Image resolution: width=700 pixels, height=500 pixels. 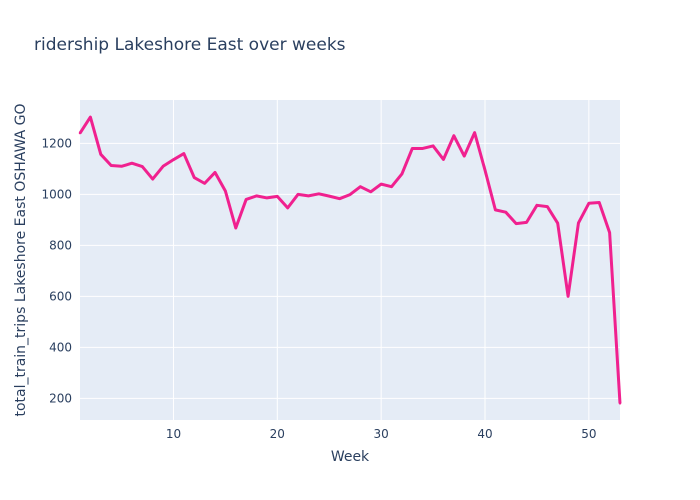 What do you see at coordinates (190, 45) in the screenshot?
I see `chart-title: ridership Lakeshore East over weeks` at bounding box center [190, 45].